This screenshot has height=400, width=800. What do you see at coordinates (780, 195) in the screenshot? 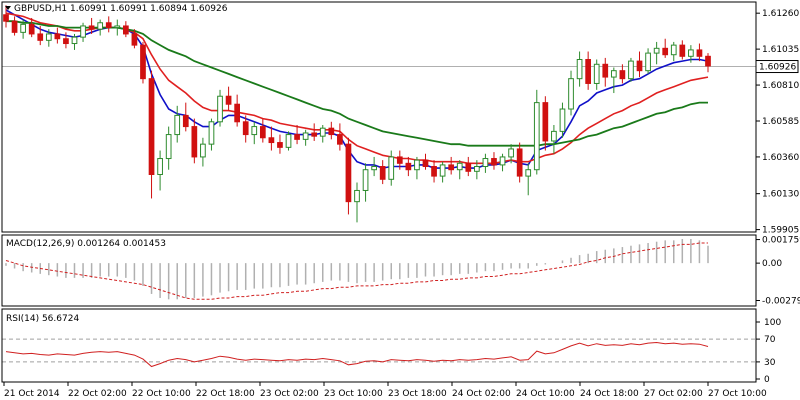
I see `price-tick-label: 1.60130` at bounding box center [780, 195].